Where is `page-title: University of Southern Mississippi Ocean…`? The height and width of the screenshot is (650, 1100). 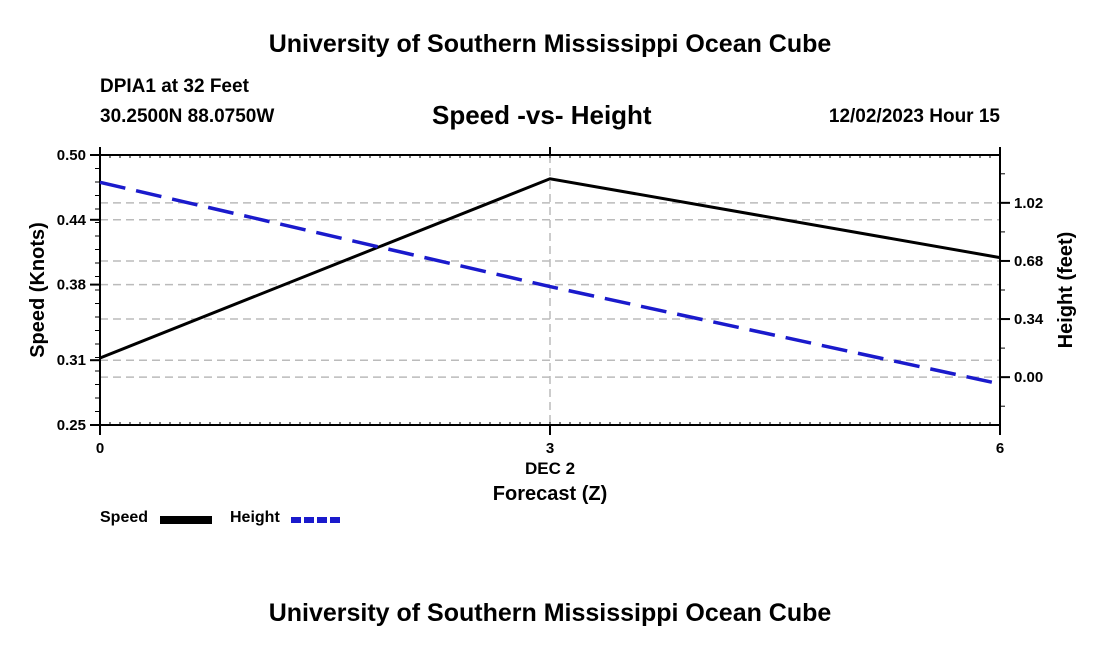
page-title: University of Southern Mississippi Ocean… is located at coordinates (550, 44).